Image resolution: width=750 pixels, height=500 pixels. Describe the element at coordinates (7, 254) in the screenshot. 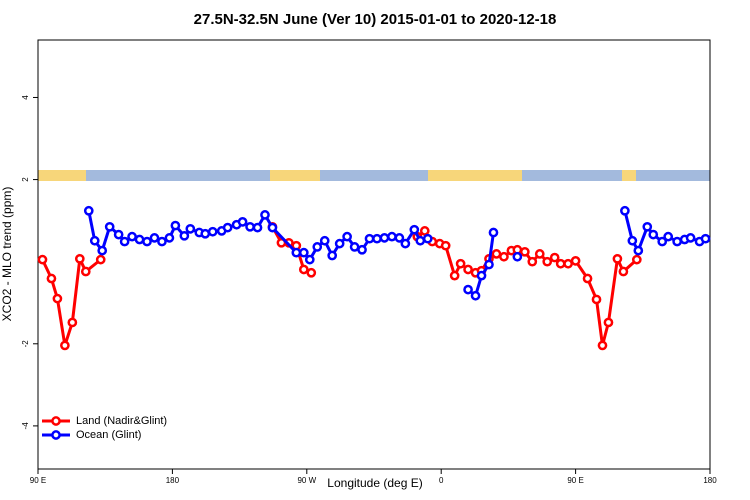

I see `y-axis-label: XCO2 - MLO trend (ppm)` at that location.